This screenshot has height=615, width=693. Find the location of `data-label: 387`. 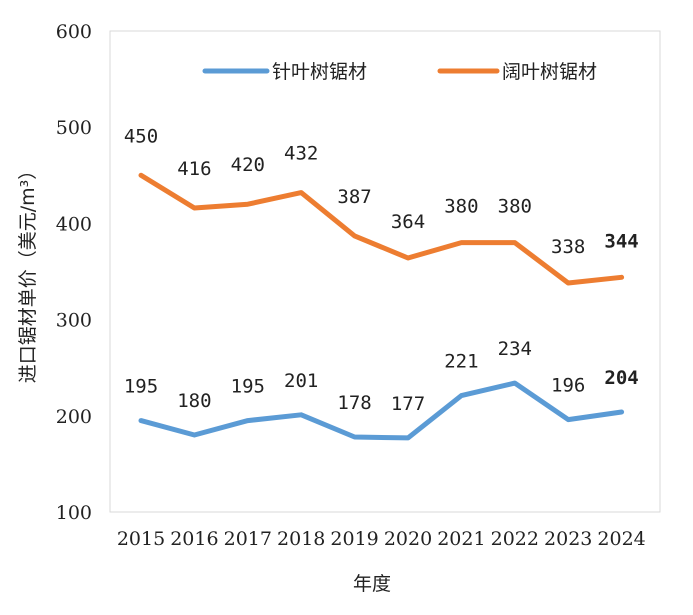

data-label: 387 is located at coordinates (354, 197).